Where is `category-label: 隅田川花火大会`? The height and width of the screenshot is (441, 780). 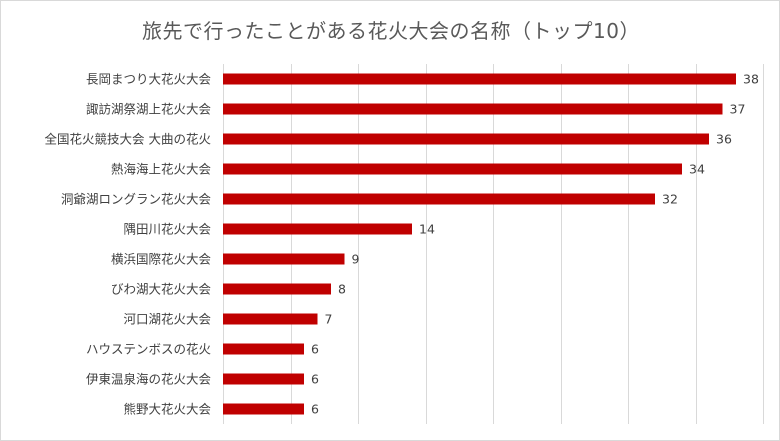
category-label: 隅田川花火大会 is located at coordinates (167, 229).